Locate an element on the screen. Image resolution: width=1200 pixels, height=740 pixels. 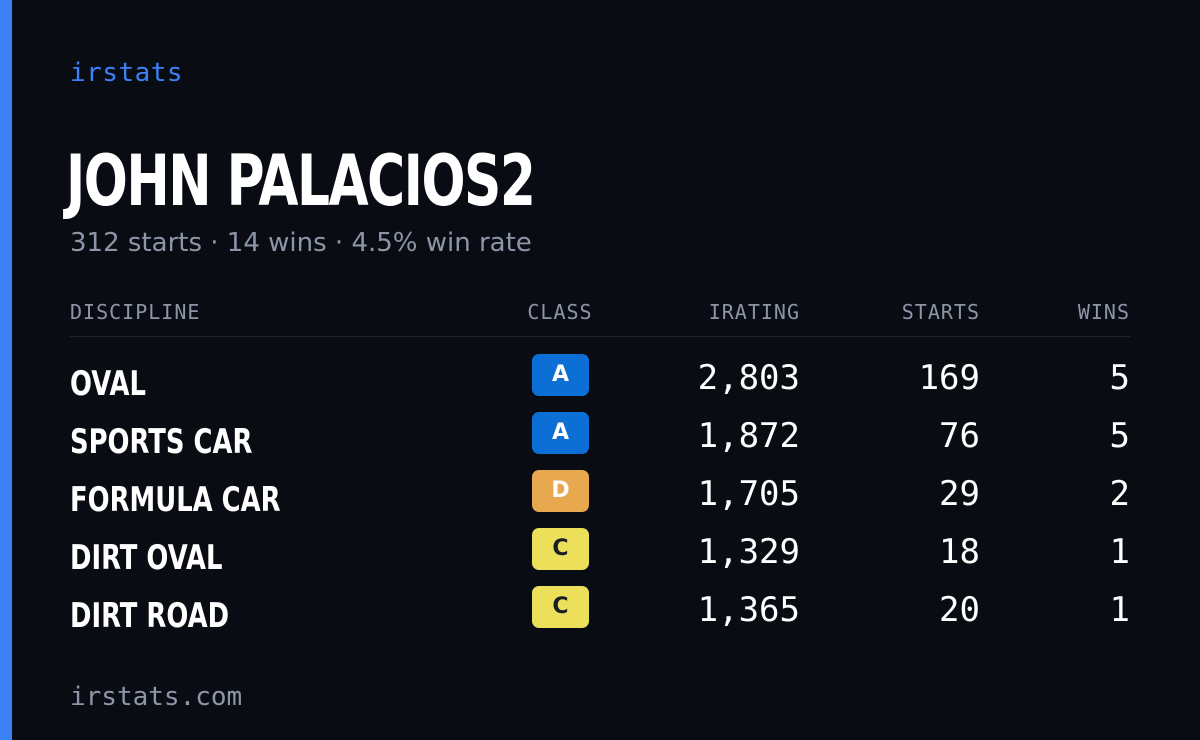
table-row: FORMULA CAR D 1,705 29 2 is located at coordinates (600, 497).